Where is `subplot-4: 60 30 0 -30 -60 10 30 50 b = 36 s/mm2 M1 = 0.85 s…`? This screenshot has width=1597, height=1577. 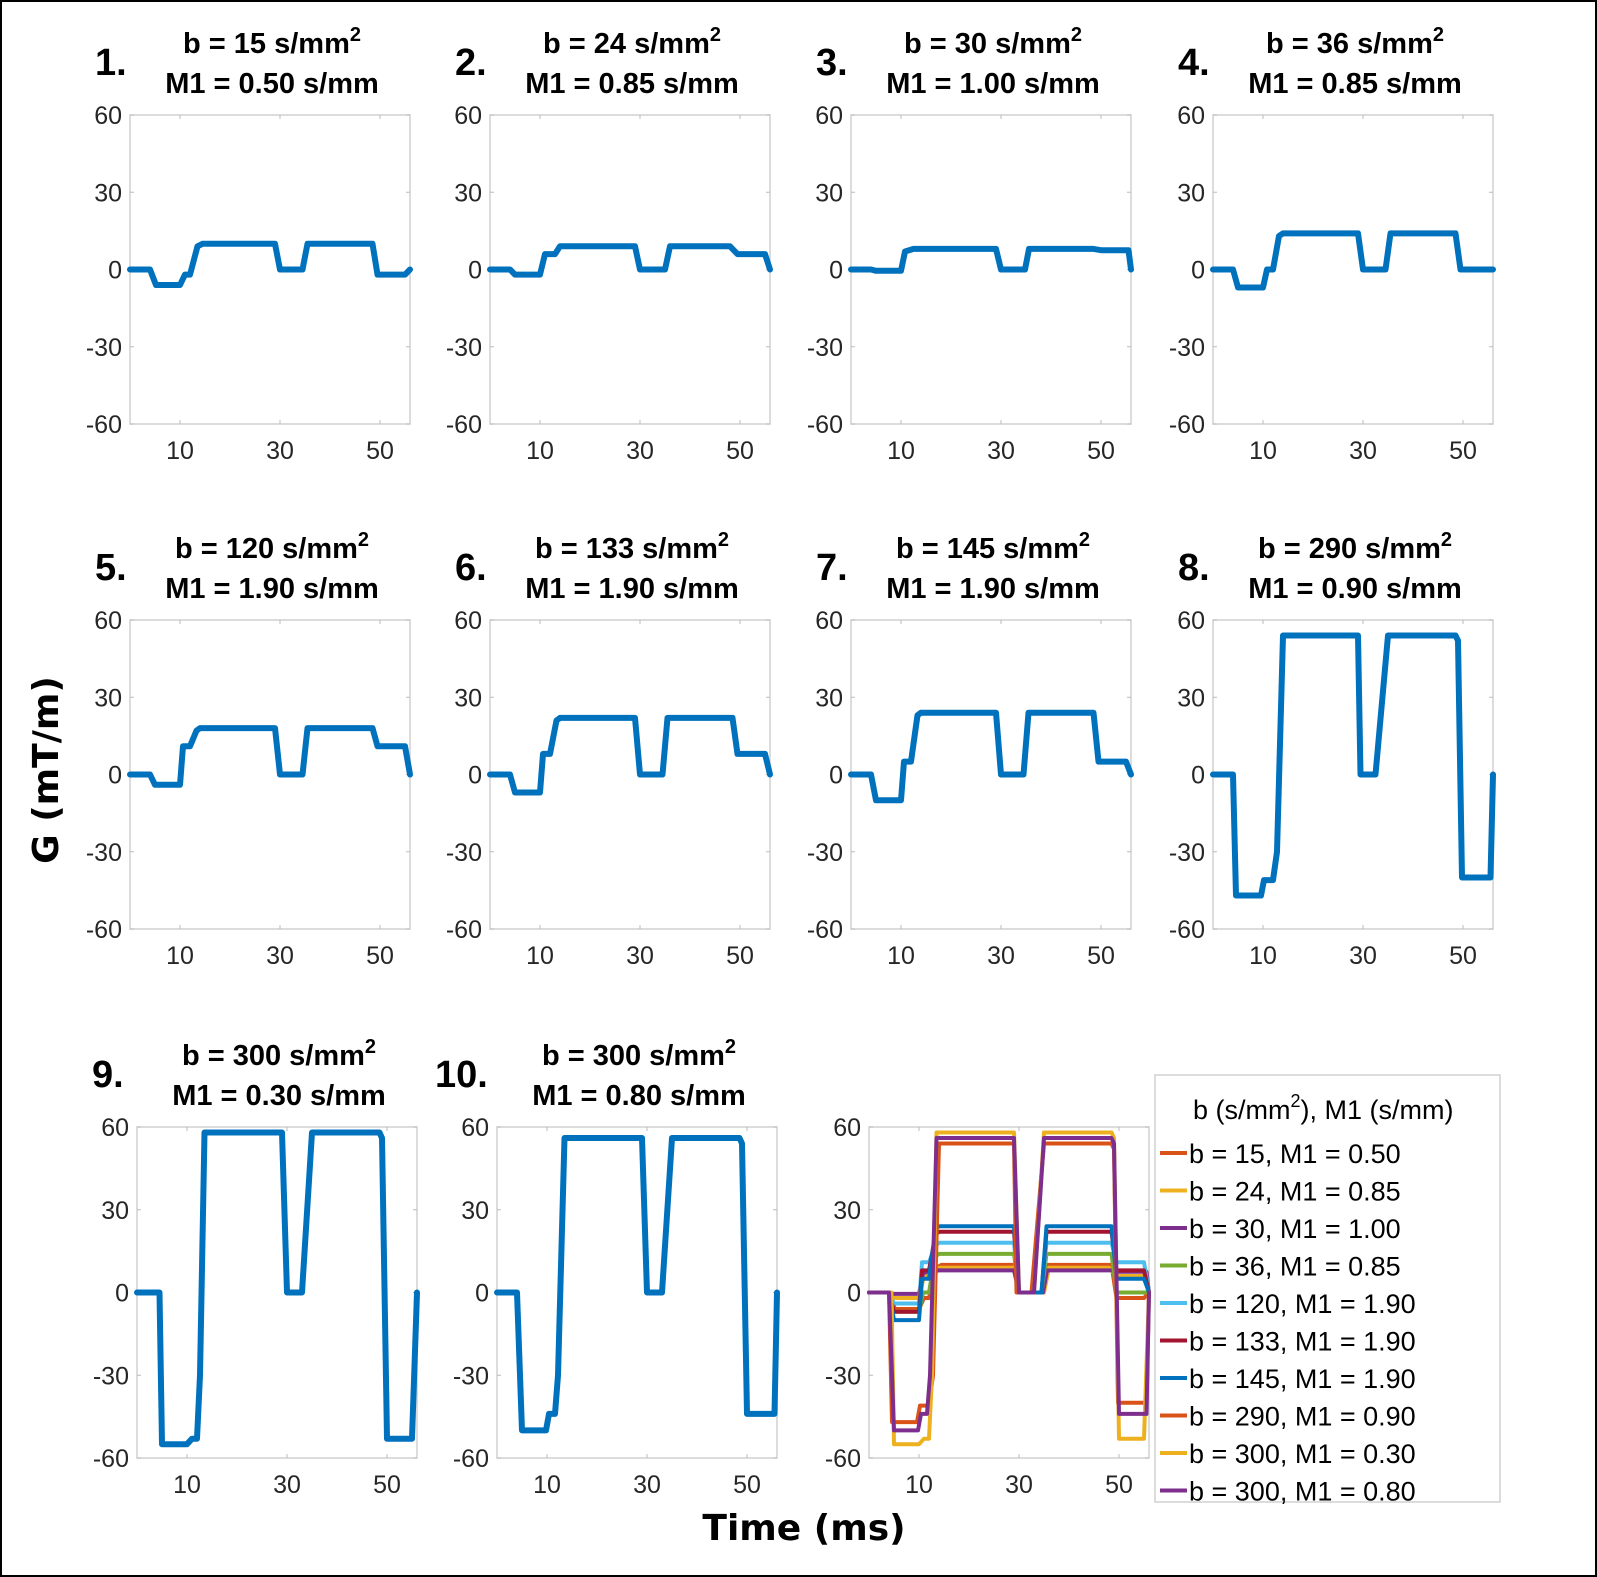
subplot-4: 60 30 0 -30 -60 10 30 50 b = 36 s/mm2 M1 = 0.85 s… is located at coordinates (1332, 244).